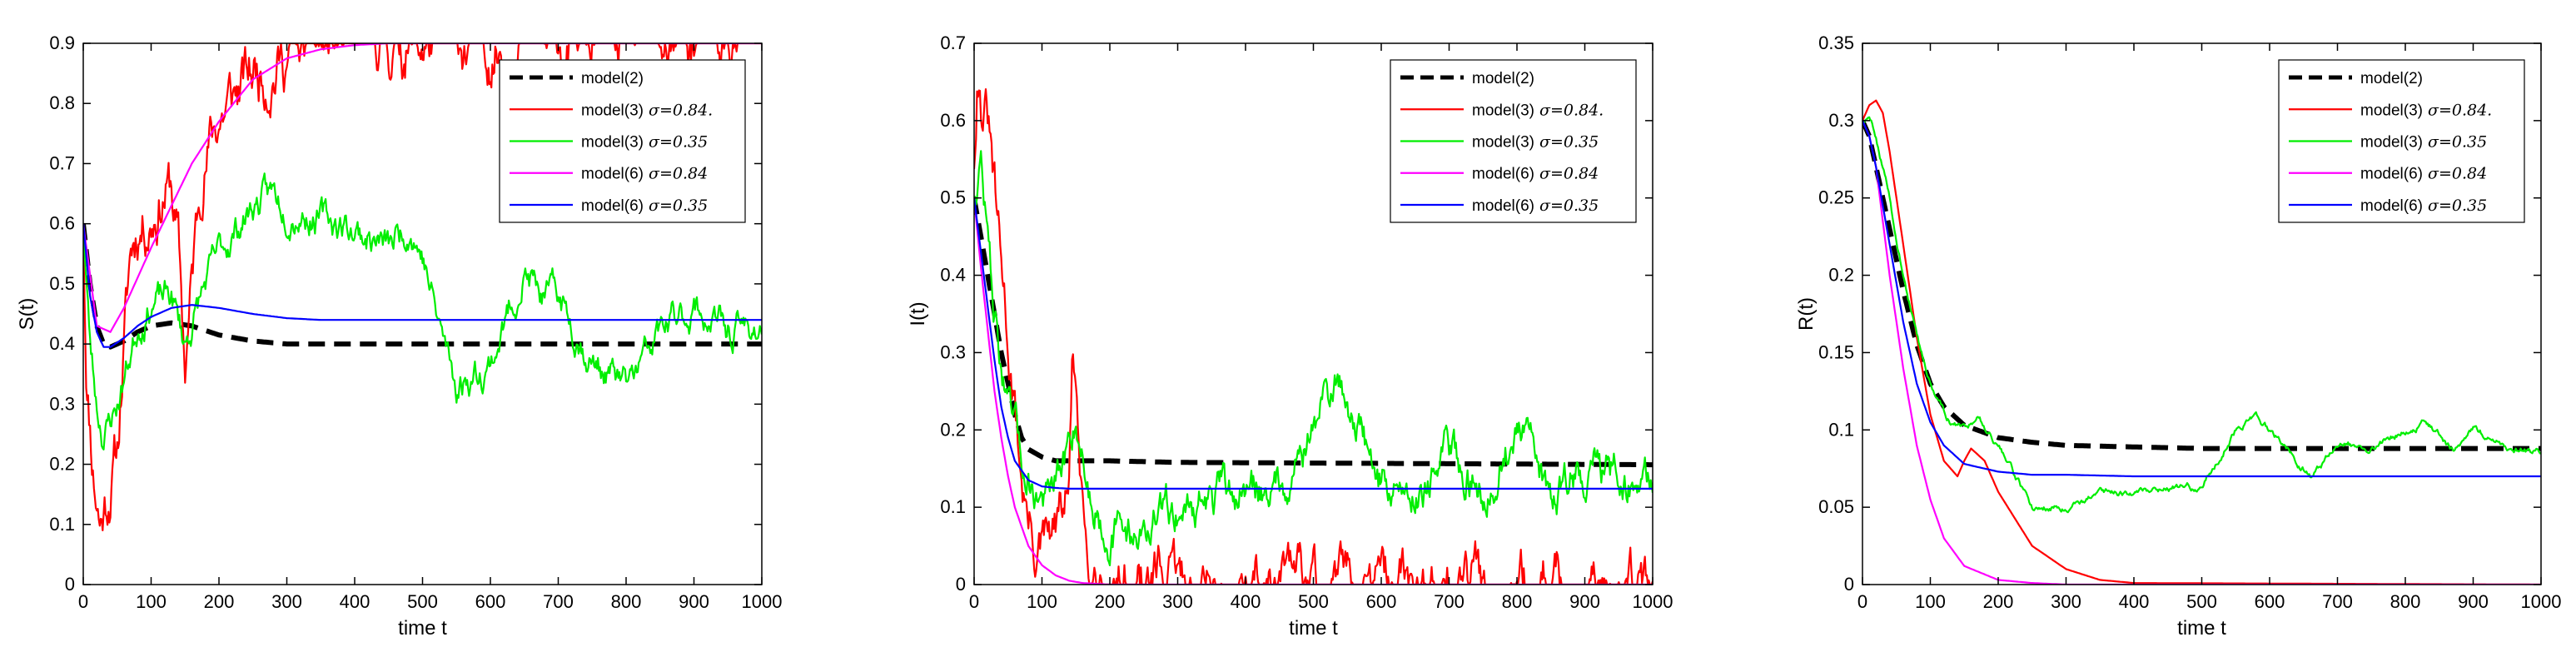 This screenshot has height=667, width=2576. What do you see at coordinates (62, 103) in the screenshot?
I see `y-tick-label: 0.8` at bounding box center [62, 103].